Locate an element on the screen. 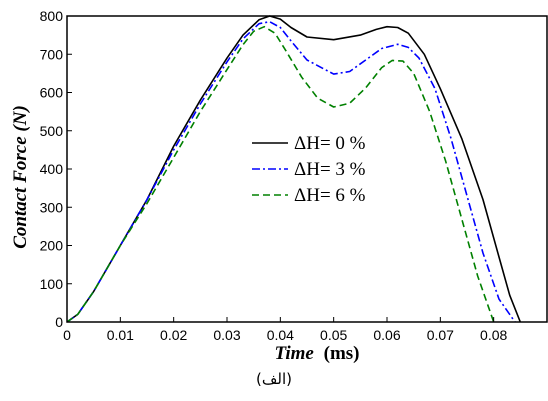 The height and width of the screenshot is (401, 548). legend-label-2: ΔH= 3 % is located at coordinates (330, 169).